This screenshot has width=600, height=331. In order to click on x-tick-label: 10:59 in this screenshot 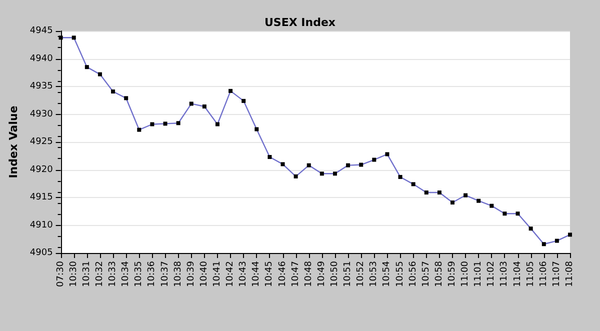, I will do `click(452, 273)`.